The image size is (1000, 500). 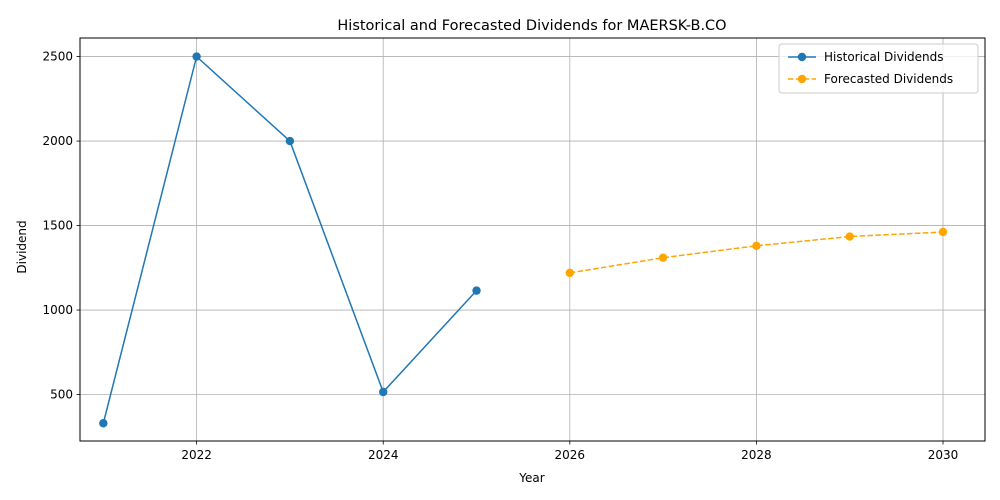 I want to click on y-axis-label: Dividend, so click(x=22, y=246).